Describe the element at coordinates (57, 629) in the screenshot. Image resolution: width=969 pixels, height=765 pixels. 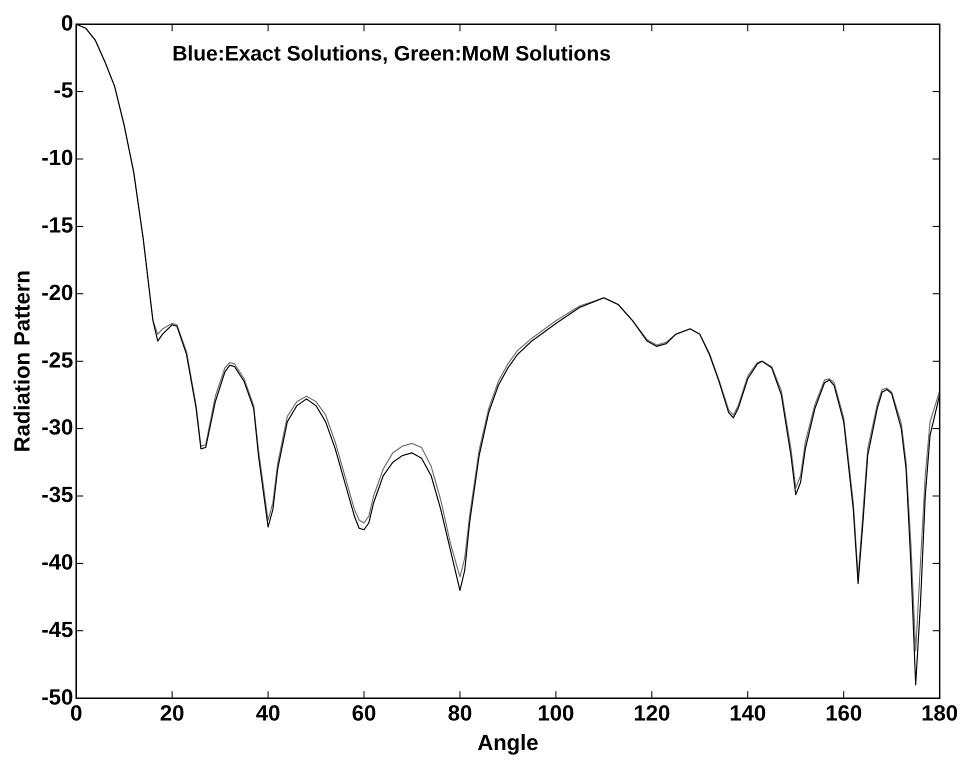
I see `y-tick-label: -45` at that location.